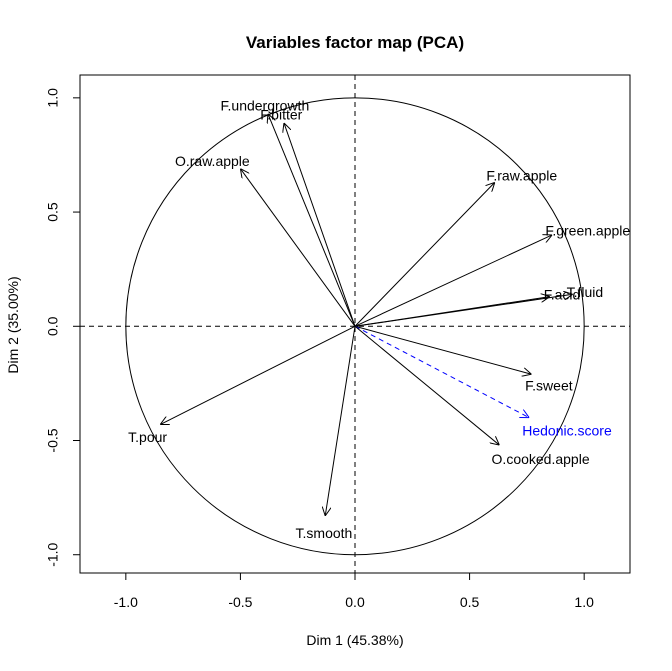 Image resolution: width=672 pixels, height=671 pixels. What do you see at coordinates (240, 602) in the screenshot?
I see `x-tick-label: -0.5` at bounding box center [240, 602].